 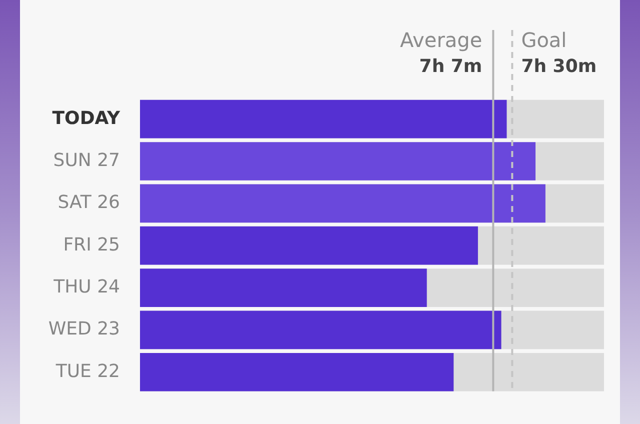 What do you see at coordinates (441, 52) in the screenshot?
I see `ref-line-label: Average 7h 7m` at bounding box center [441, 52].